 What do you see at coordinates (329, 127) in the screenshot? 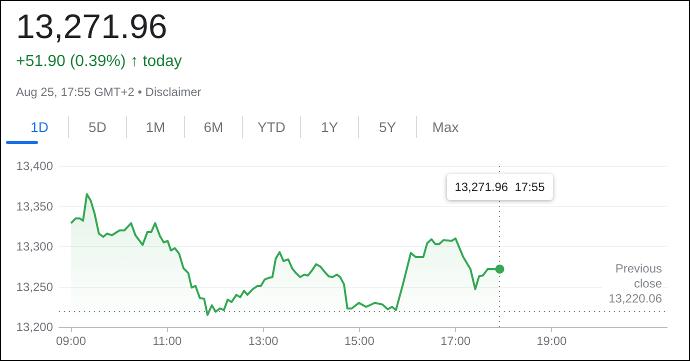
I see `text: 1Y` at bounding box center [329, 127].